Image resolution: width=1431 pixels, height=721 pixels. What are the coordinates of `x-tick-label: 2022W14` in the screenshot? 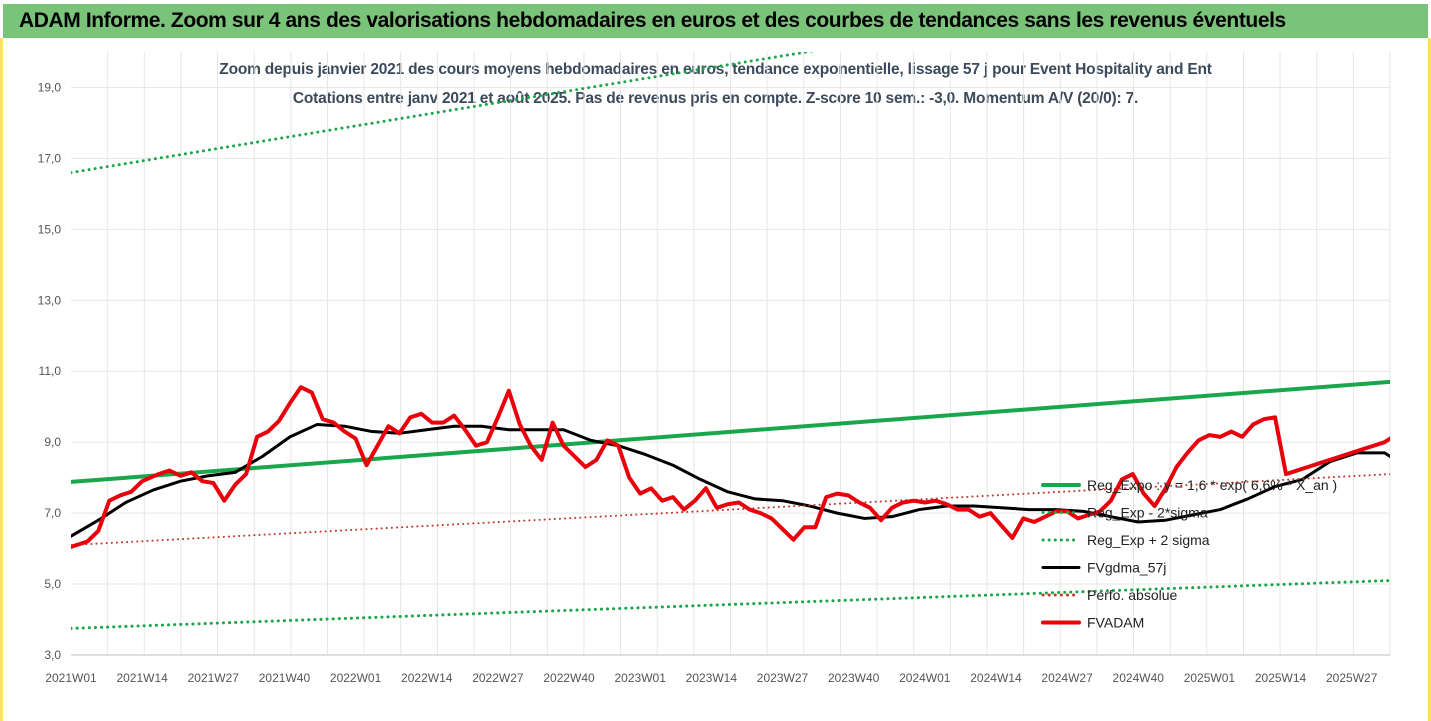 It's located at (427, 678).